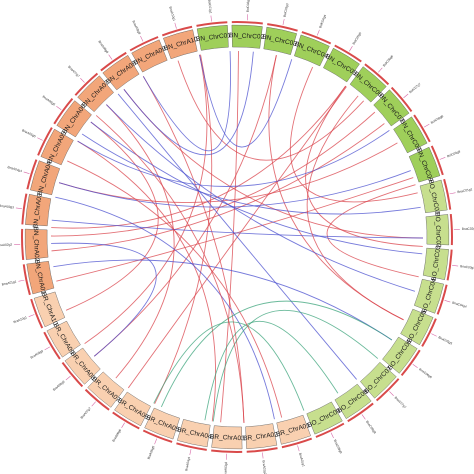  I want to click on chromosome-label: BO_ChrC02, so click(438, 230).